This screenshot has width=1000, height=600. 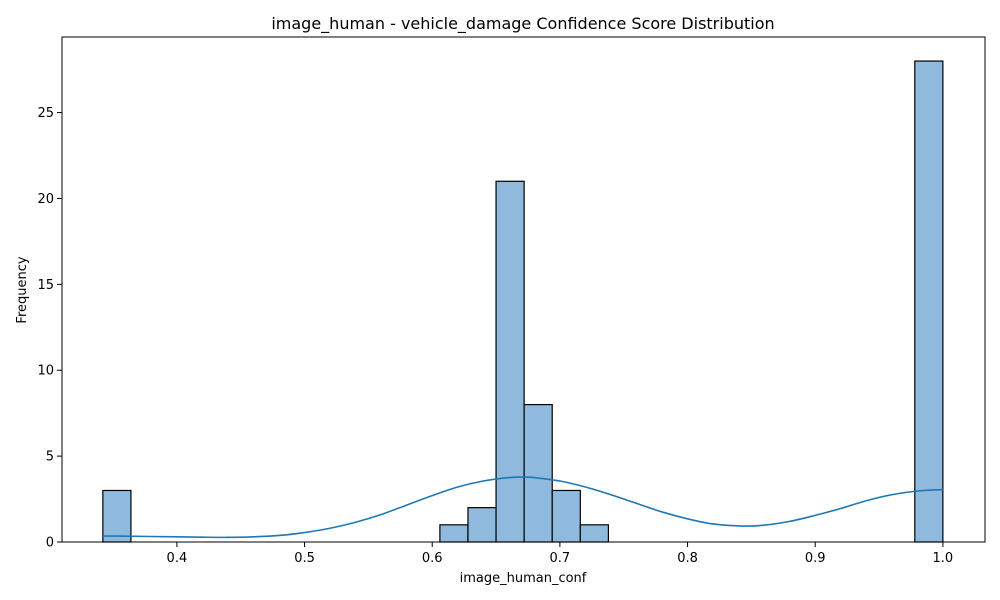 I want to click on x-tick-label: 0.8, so click(x=687, y=558).